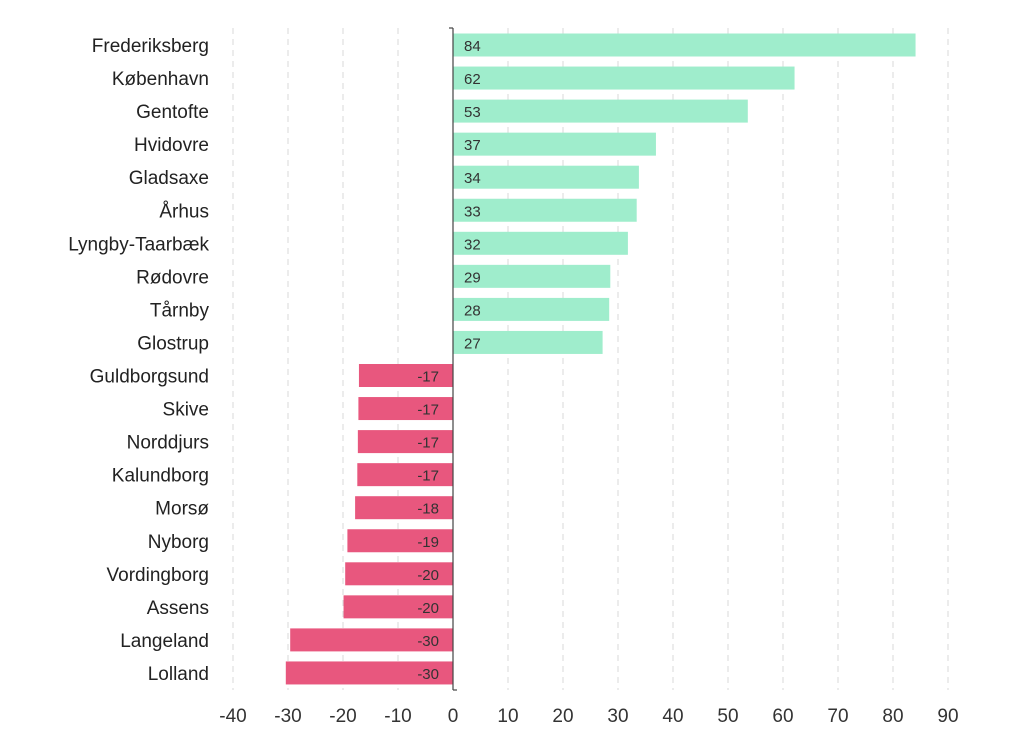 The width and height of the screenshot is (1024, 747). I want to click on x-tick-label: 70, so click(837, 716).